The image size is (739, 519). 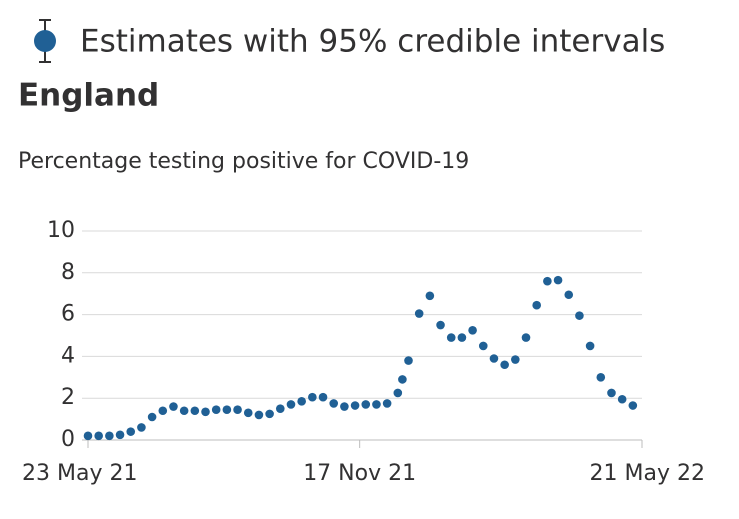 I want to click on legend: Estimates with 95% credible intervals, so click(x=349, y=41).